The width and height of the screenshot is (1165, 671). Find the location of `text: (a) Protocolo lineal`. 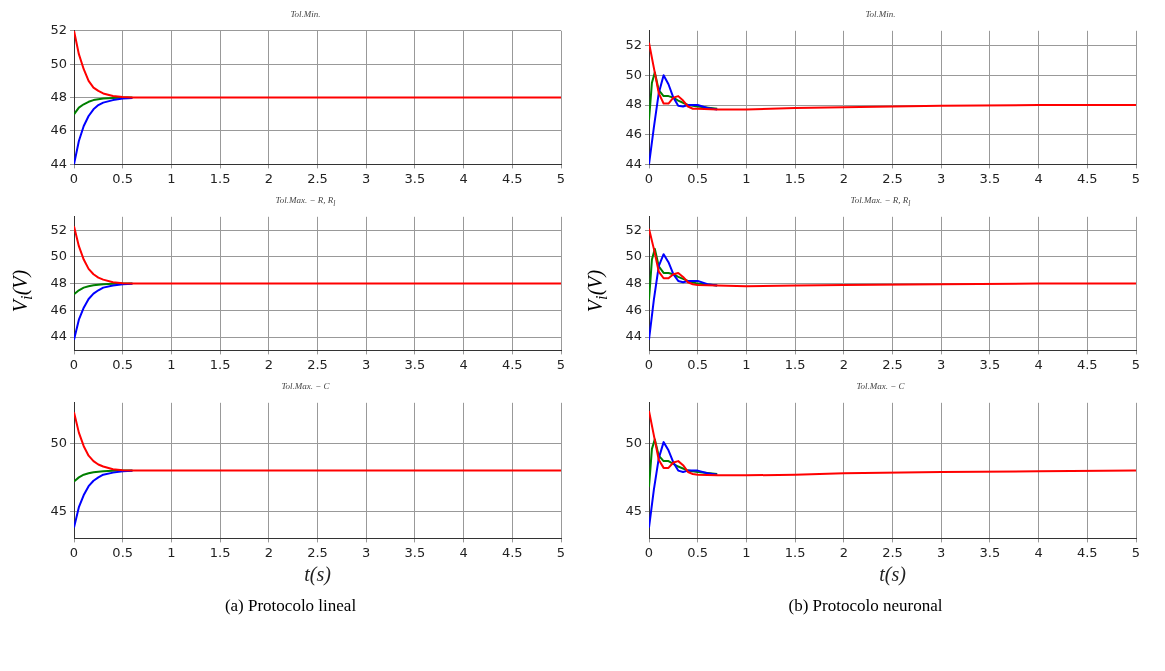

text: (a) Protocolo lineal is located at coordinates (290, 606).